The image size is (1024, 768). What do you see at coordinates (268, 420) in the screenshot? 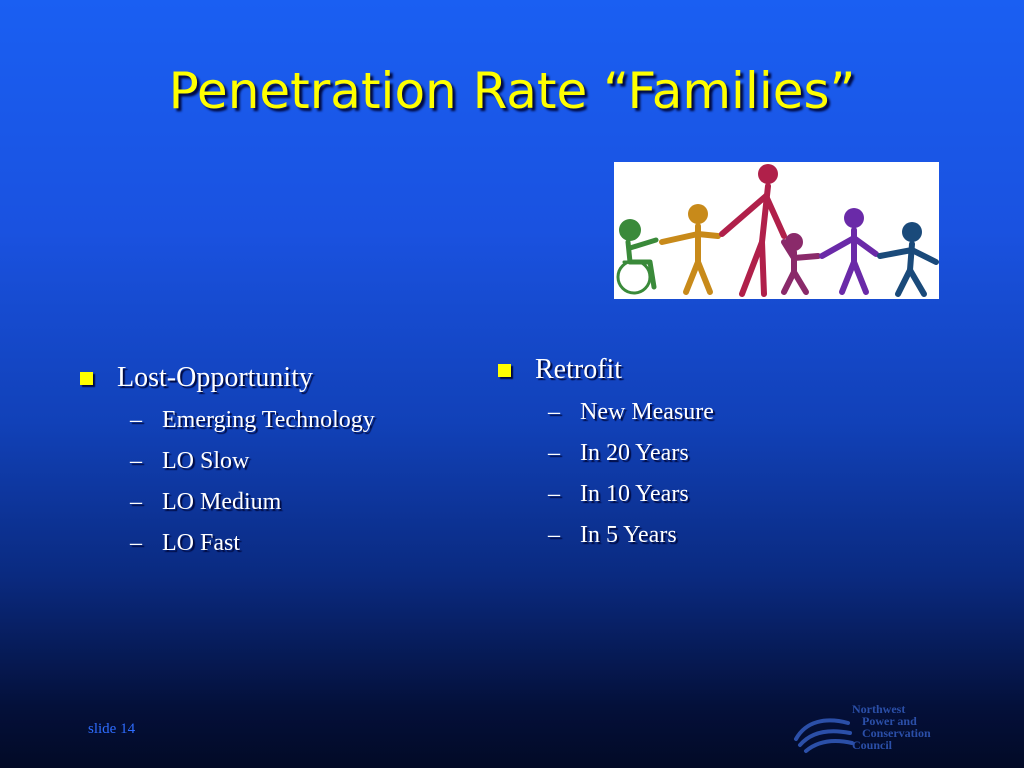
I see `sub-bullet-label: Emerging Technology` at bounding box center [268, 420].